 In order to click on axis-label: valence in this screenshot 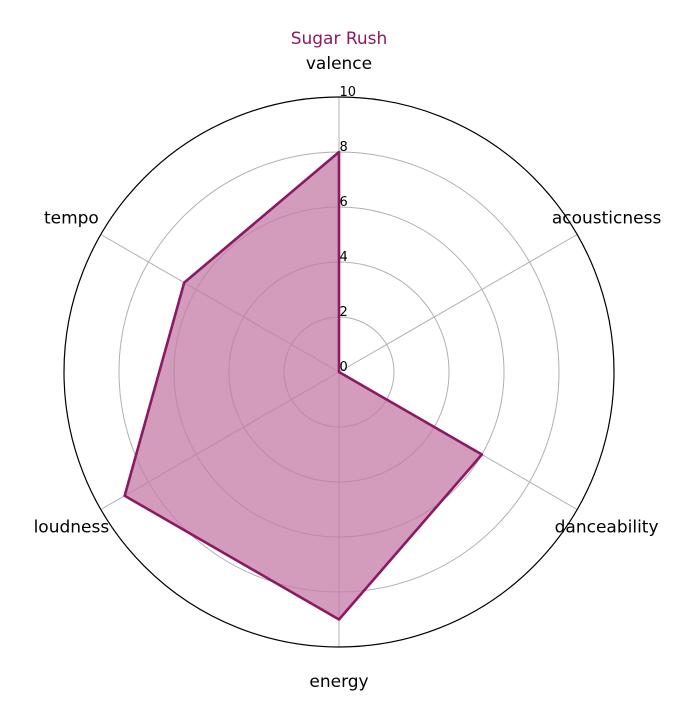, I will do `click(339, 64)`.